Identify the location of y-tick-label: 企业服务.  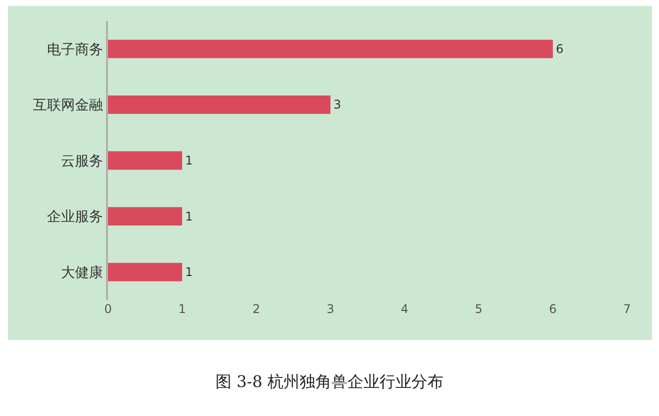
(75, 217).